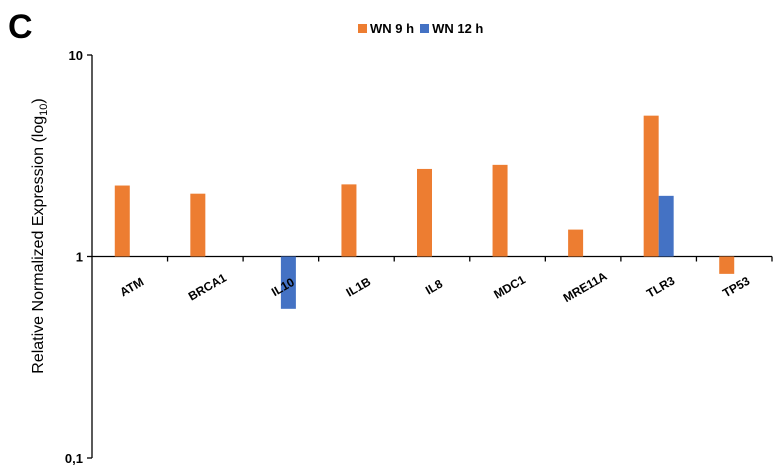 The height and width of the screenshot is (469, 784). I want to click on legend-item-series-1: WN 9 h, so click(386, 28).